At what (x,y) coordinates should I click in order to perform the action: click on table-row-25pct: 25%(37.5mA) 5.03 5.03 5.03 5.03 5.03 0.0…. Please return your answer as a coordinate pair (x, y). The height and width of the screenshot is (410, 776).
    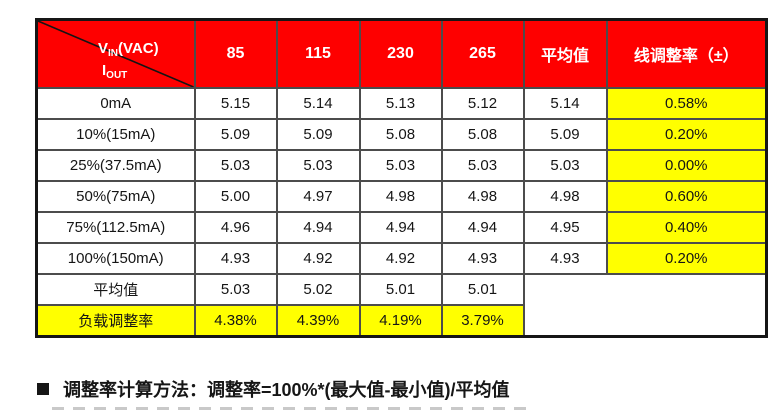
    Looking at the image, I should click on (401, 165).